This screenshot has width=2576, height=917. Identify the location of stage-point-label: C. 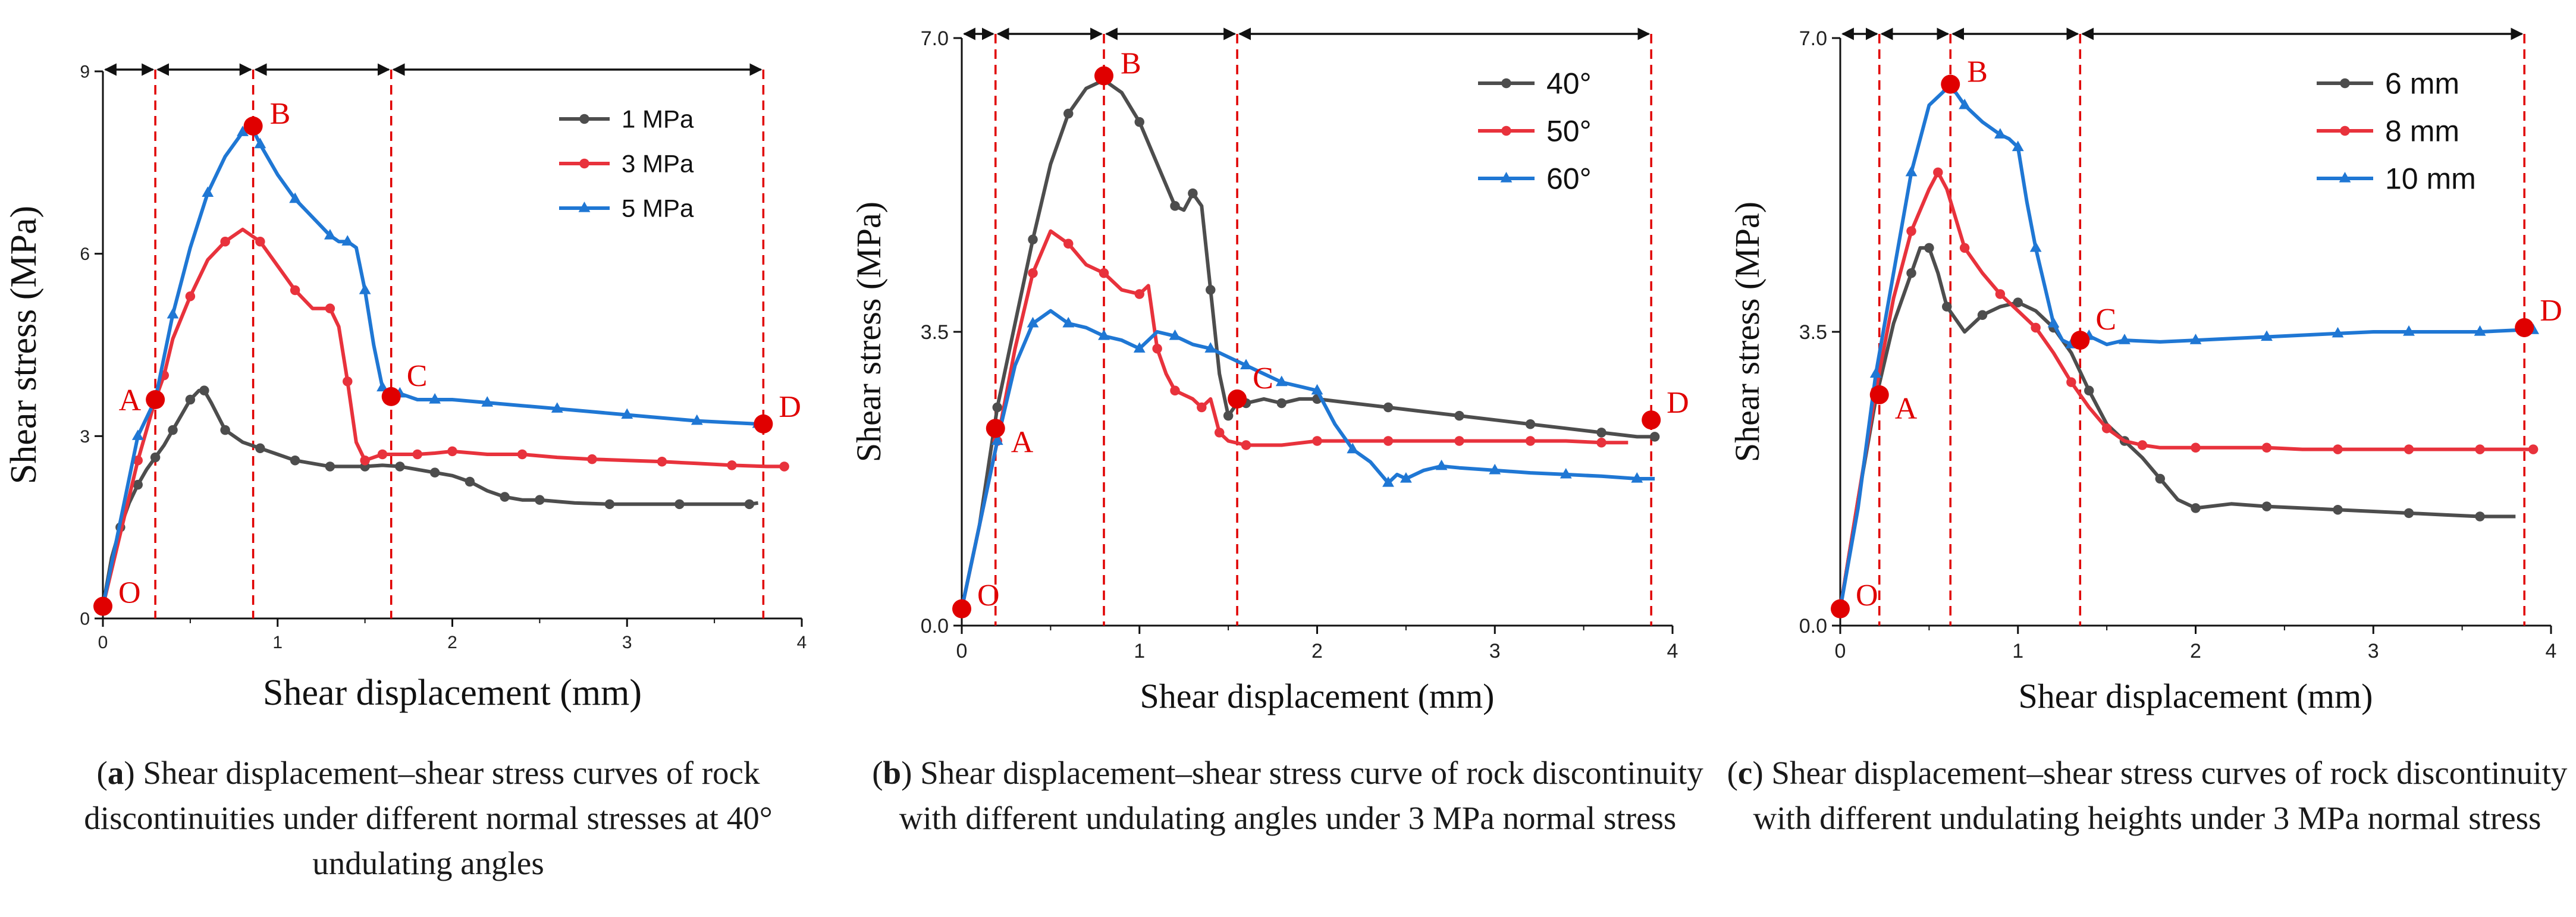
(417, 376).